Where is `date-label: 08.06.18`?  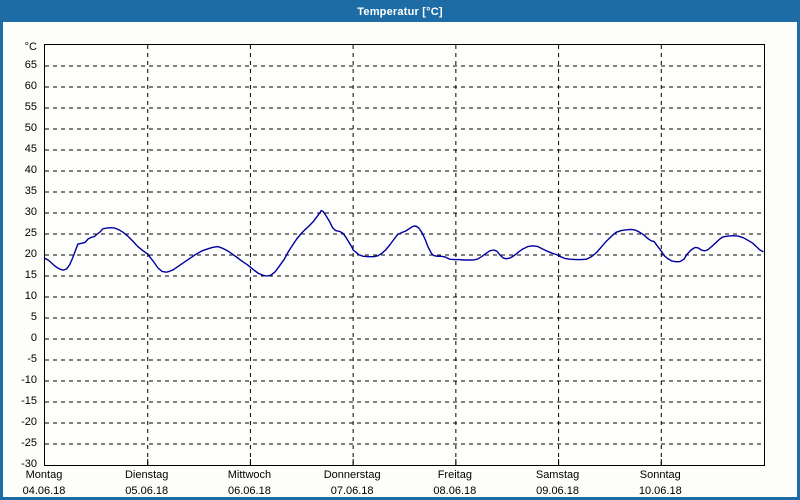 date-label: 08.06.18 is located at coordinates (455, 491).